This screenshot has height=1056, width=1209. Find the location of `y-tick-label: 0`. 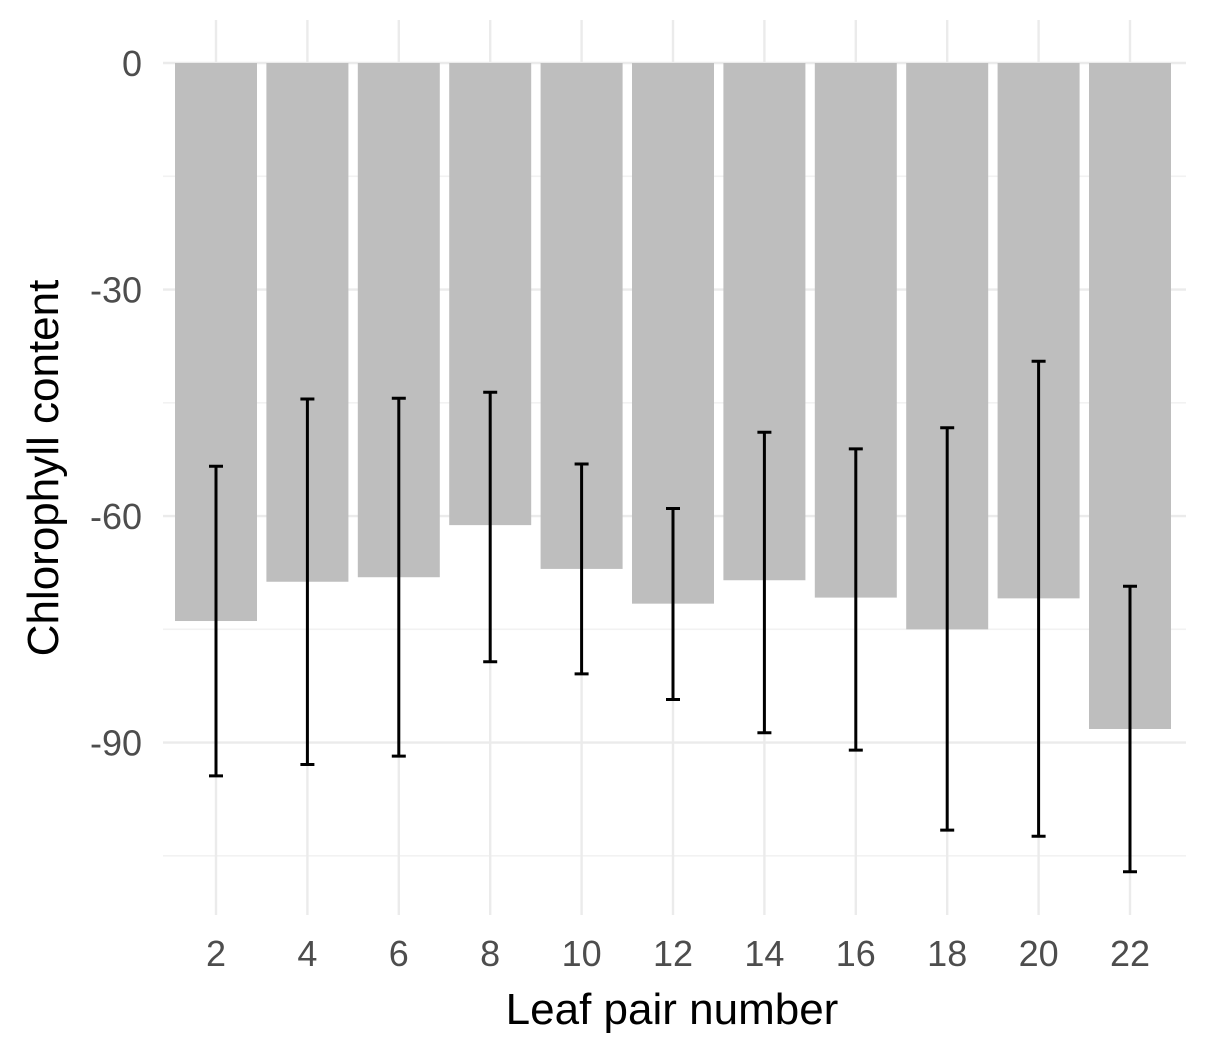

y-tick-label: 0 is located at coordinates (132, 63).